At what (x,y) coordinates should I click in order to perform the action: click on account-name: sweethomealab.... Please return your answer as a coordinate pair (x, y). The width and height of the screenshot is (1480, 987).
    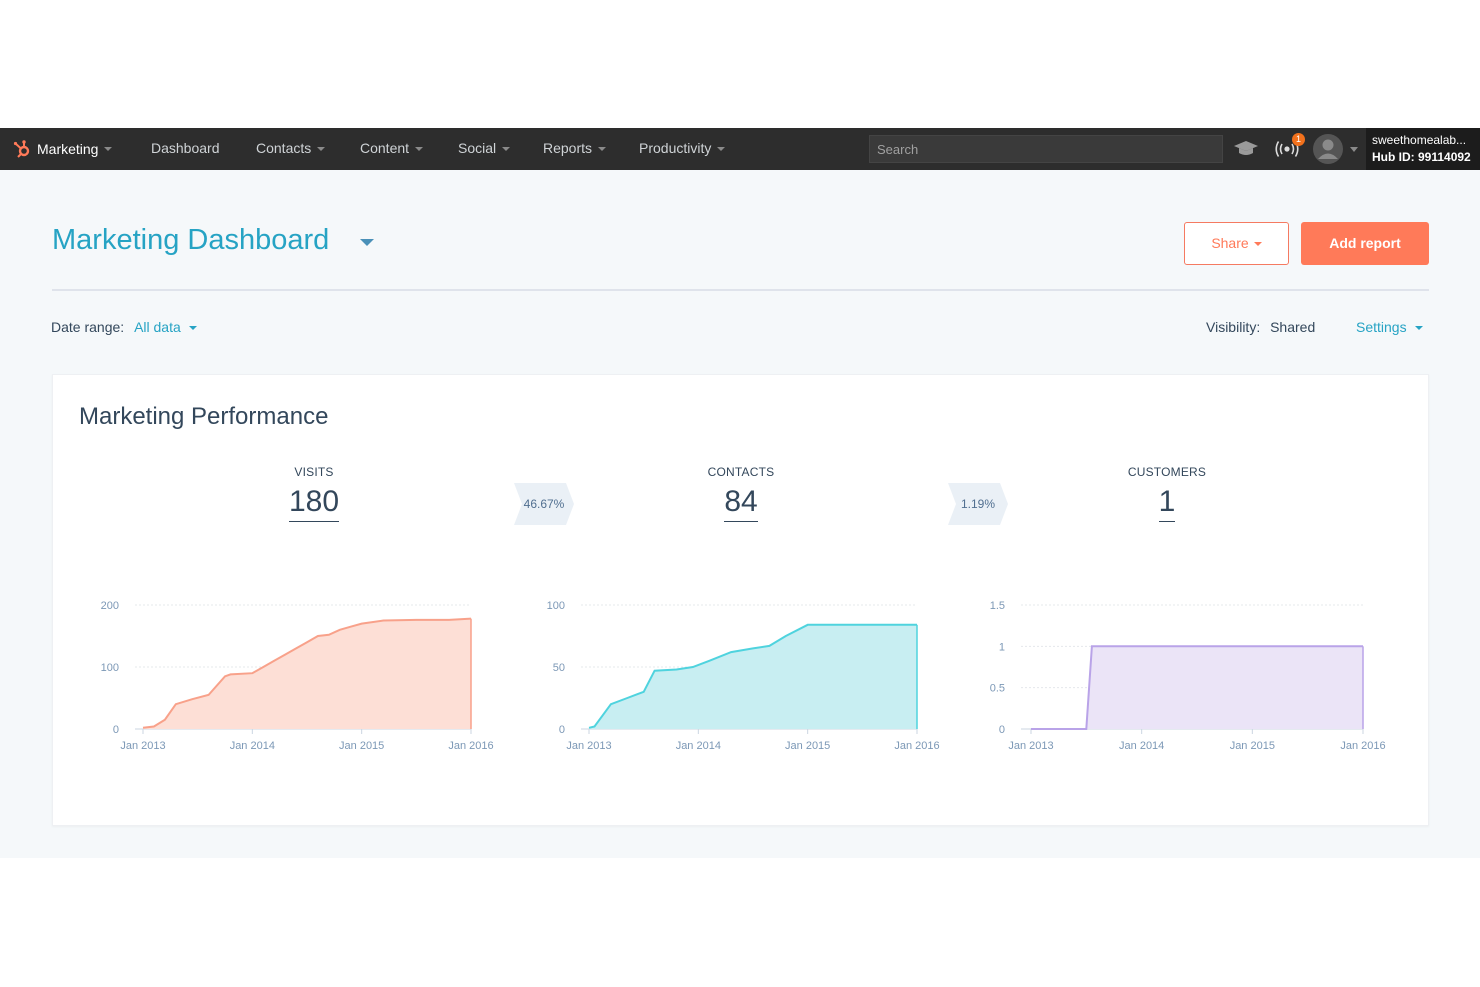
    Looking at the image, I should click on (1419, 140).